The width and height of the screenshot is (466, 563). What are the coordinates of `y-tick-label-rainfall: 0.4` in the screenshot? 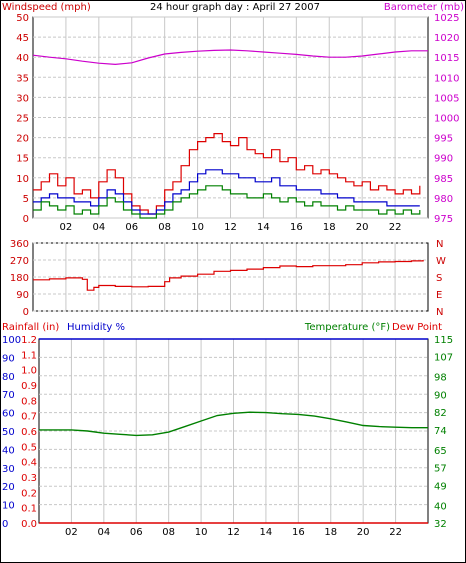 It's located at (29, 463).